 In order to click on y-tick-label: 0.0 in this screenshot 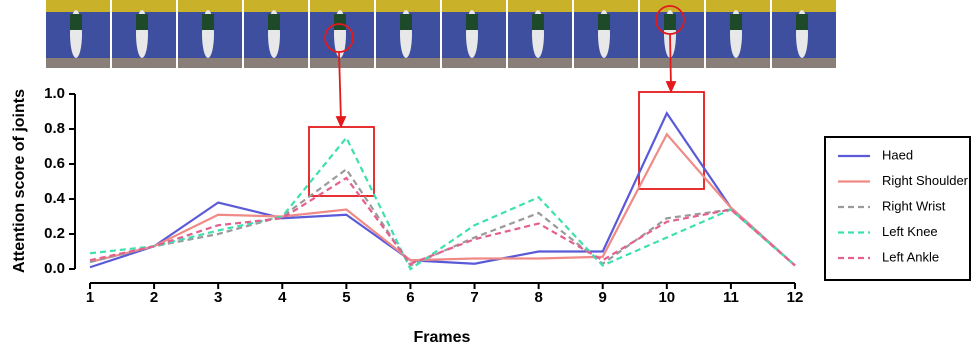, I will do `click(54, 268)`.